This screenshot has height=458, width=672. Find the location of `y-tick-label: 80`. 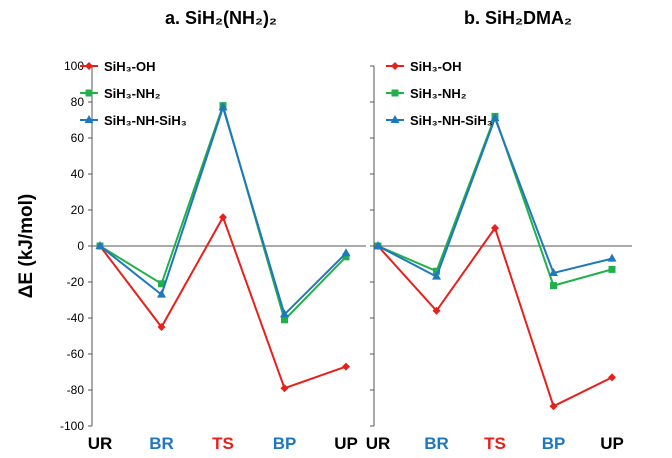

y-tick-label: 80 is located at coordinates (78, 102).